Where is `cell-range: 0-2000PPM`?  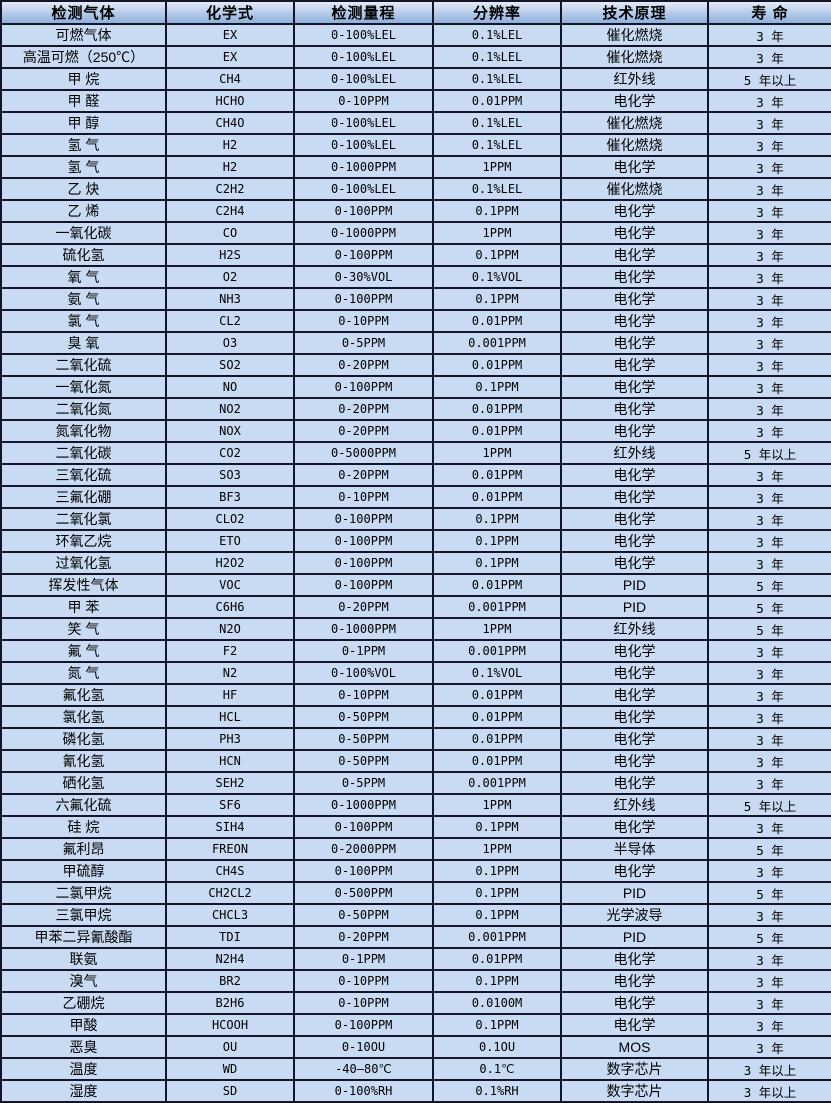 cell-range: 0-2000PPM is located at coordinates (363, 849).